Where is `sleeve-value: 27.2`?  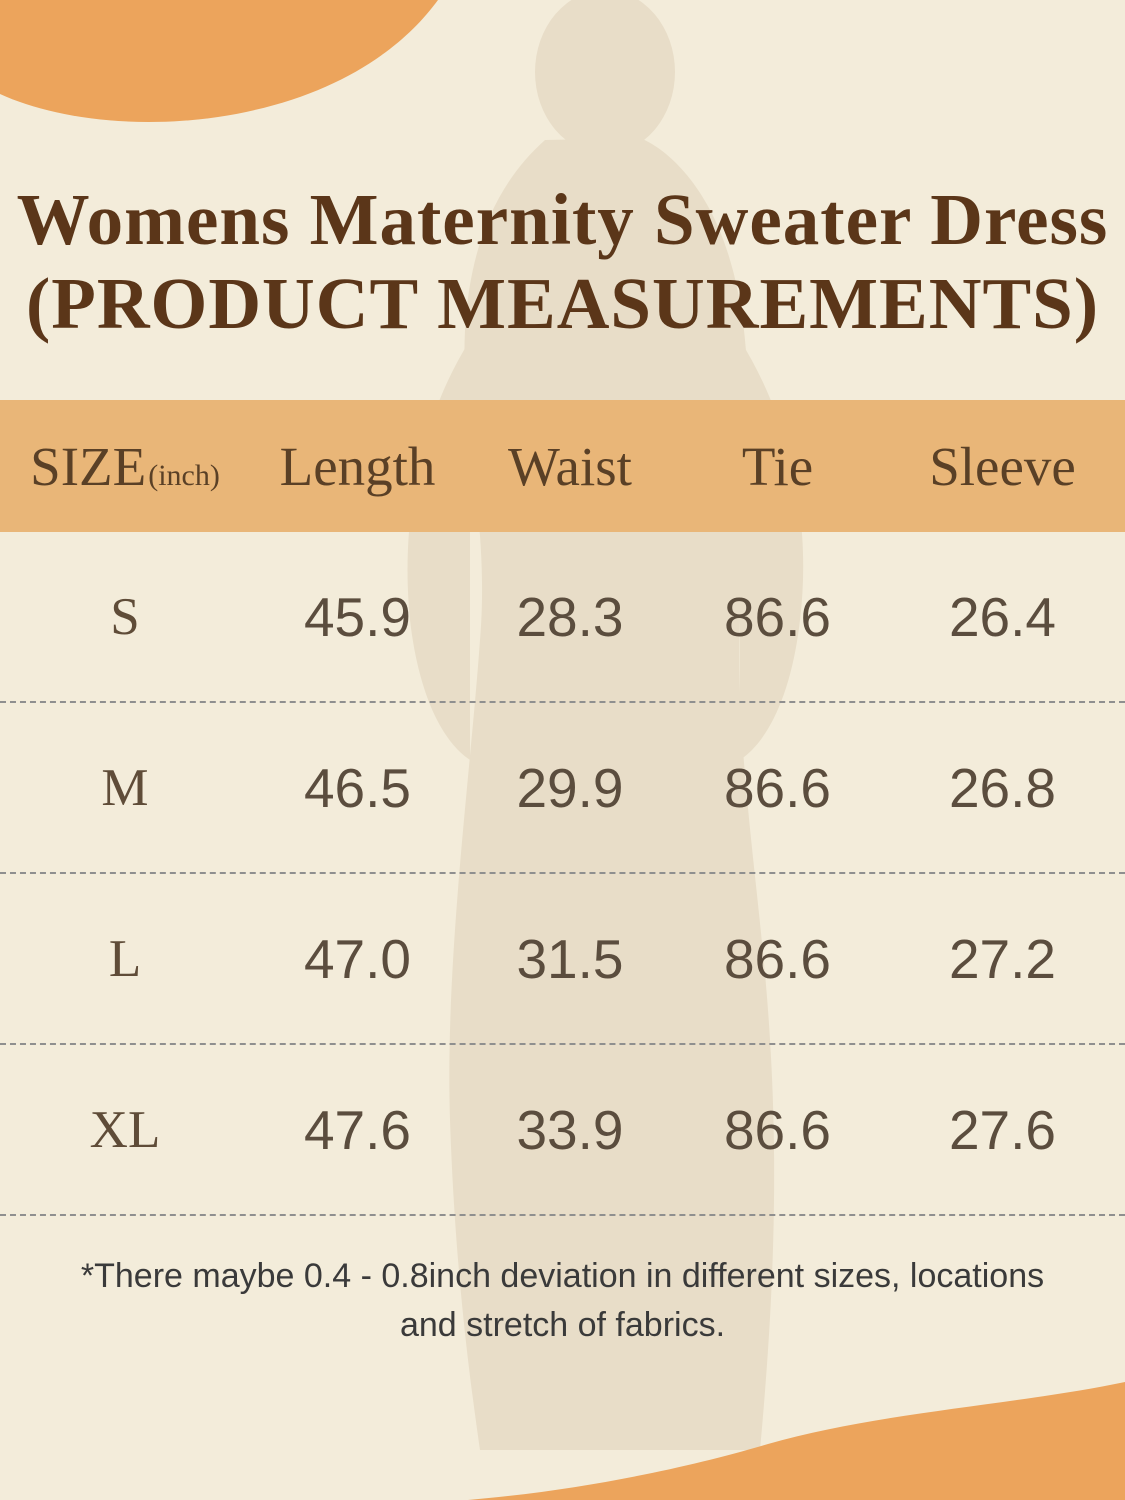 sleeve-value: 27.2 is located at coordinates (1002, 958).